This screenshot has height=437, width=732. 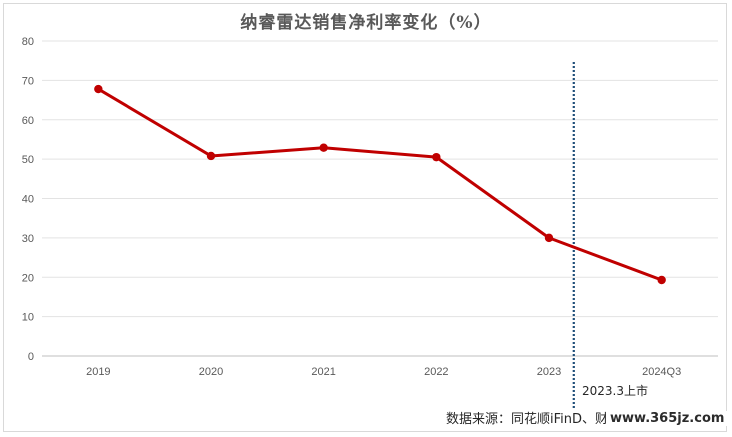 What do you see at coordinates (323, 372) in the screenshot?
I see `x-tick-label: 2021` at bounding box center [323, 372].